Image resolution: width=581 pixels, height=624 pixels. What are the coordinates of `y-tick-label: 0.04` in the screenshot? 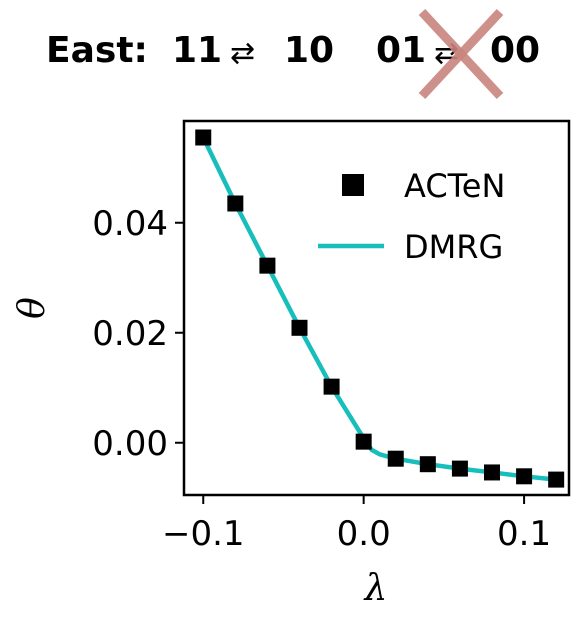 It's located at (130, 224).